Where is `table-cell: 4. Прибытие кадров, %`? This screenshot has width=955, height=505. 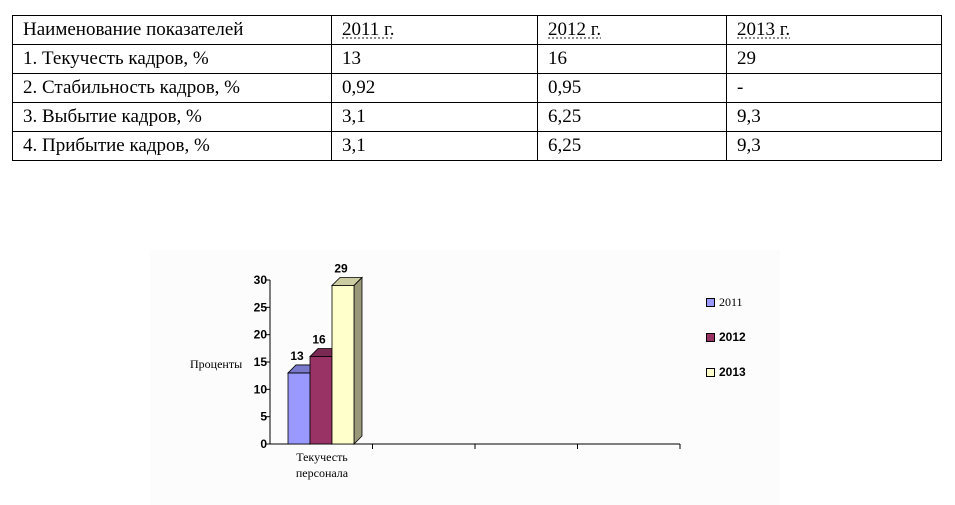 table-cell: 4. Прибытие кадров, % is located at coordinates (172, 146).